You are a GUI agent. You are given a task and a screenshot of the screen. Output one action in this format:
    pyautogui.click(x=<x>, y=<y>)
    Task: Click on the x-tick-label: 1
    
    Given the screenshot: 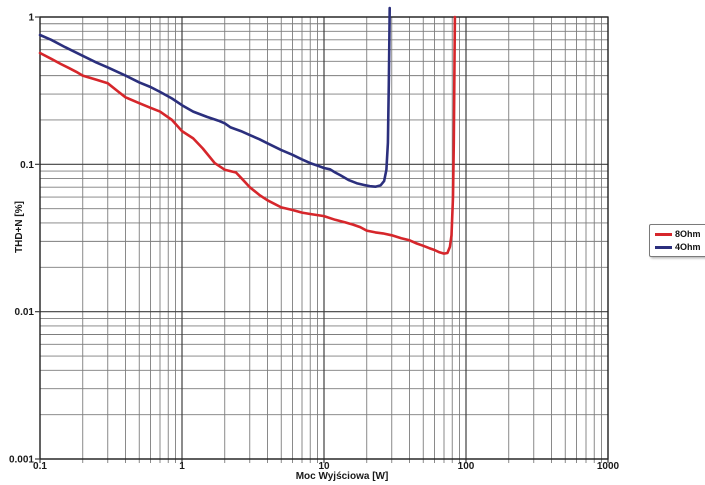 What is the action you would take?
    pyautogui.click(x=182, y=466)
    